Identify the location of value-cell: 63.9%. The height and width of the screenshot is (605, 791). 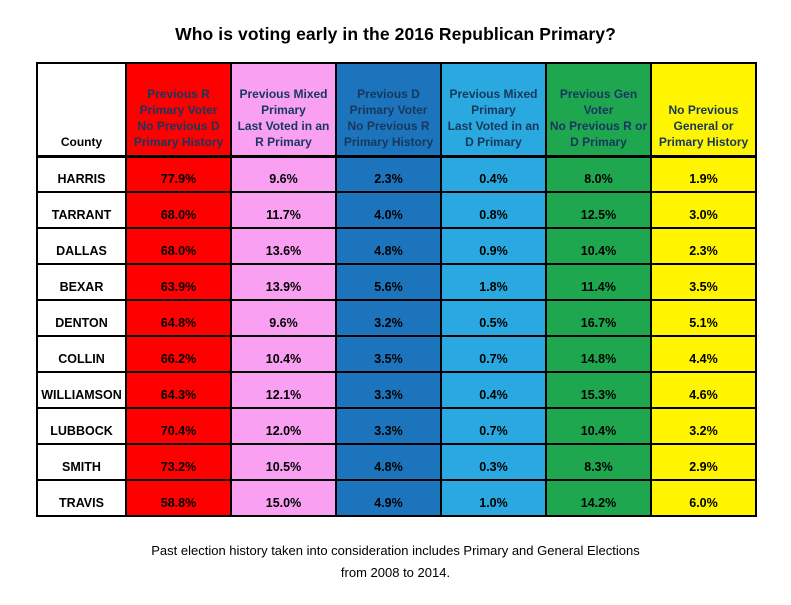
(178, 282).